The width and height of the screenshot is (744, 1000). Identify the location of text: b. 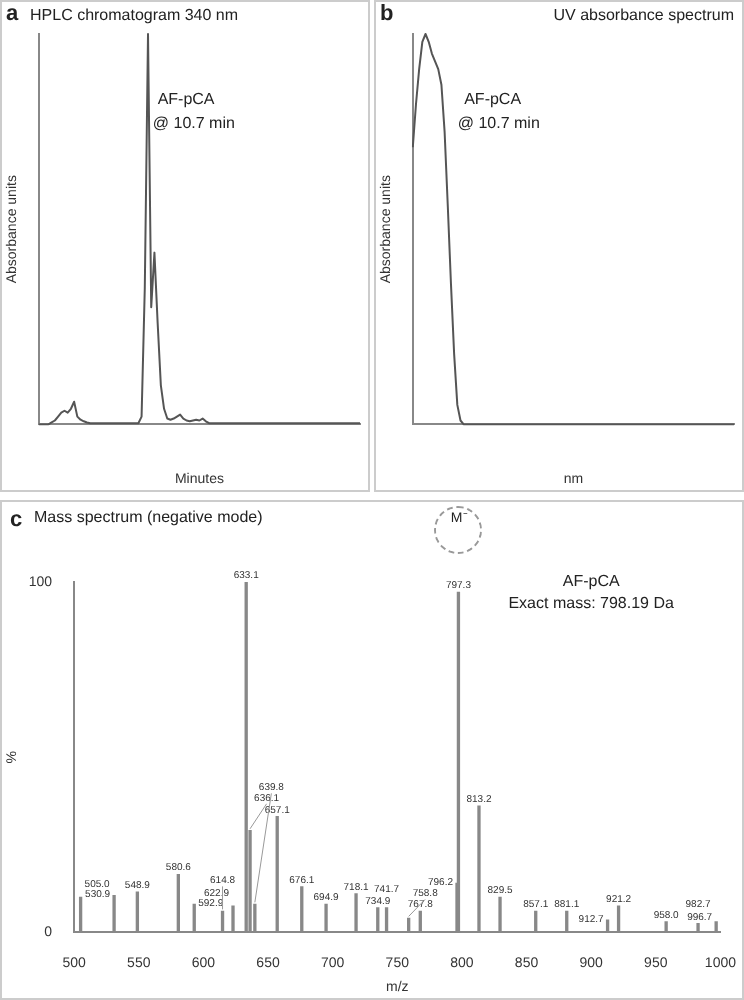
(387, 14).